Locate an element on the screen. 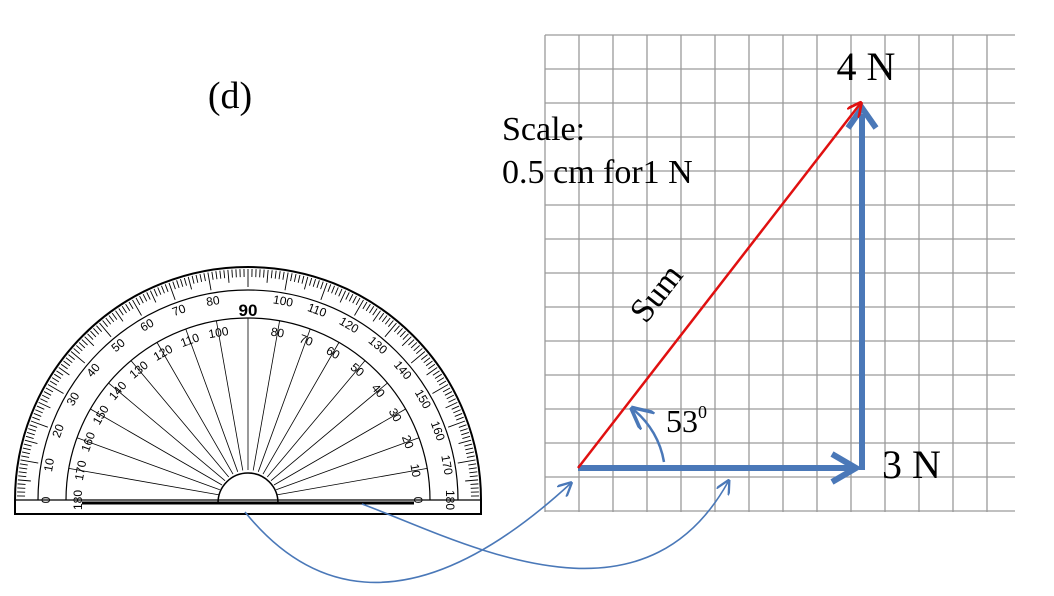 Image resolution: width=1054 pixels, height=596 pixels. protractor-inner-label: 80 is located at coordinates (278, 333).